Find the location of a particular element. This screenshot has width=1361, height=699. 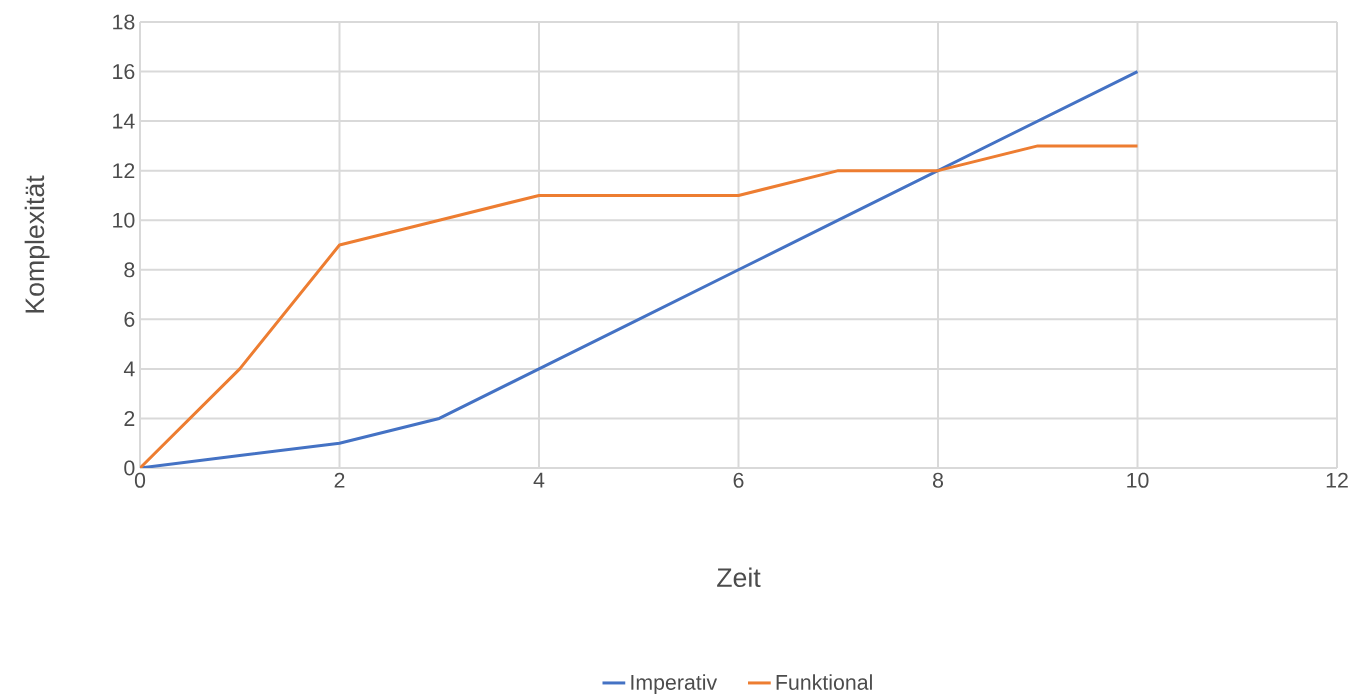

x-tick-label: 6 is located at coordinates (738, 480).